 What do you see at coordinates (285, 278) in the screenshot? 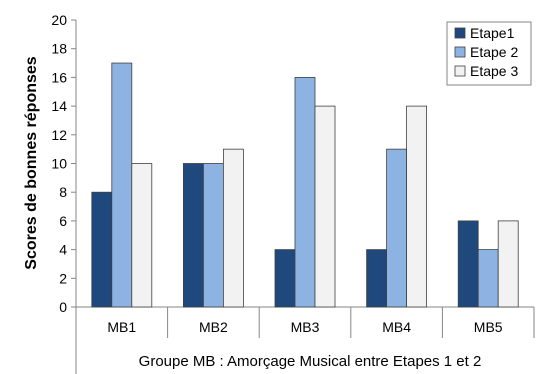
I see `bar-etape1-mb3` at bounding box center [285, 278].